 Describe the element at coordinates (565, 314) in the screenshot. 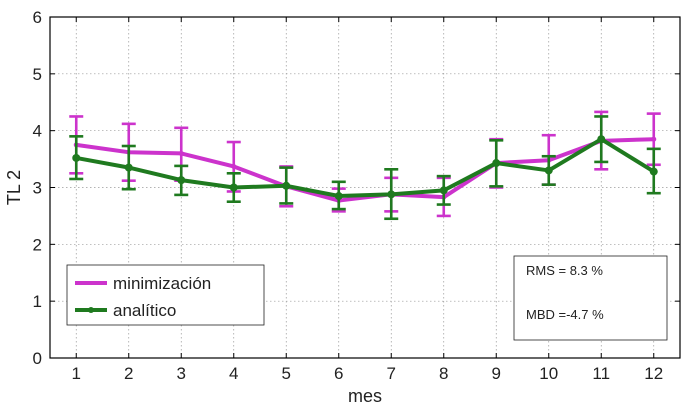

I see `mbd-annotation: MBD =-4.7 %` at that location.